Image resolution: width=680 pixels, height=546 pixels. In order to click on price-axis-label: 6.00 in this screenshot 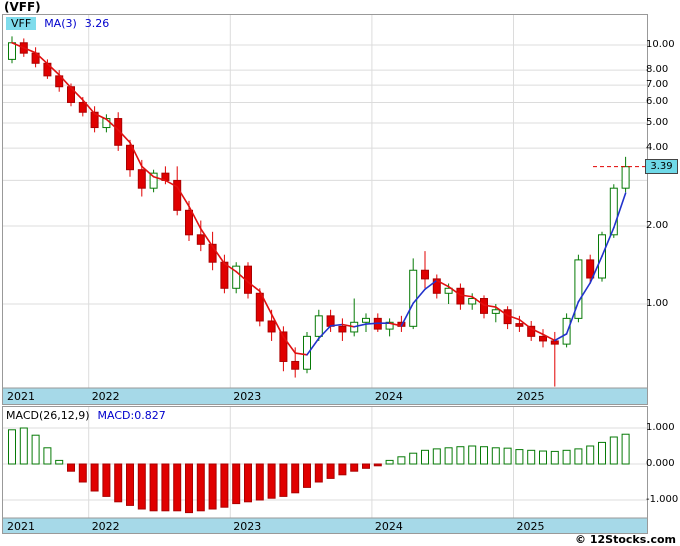, I will do `click(657, 102)`.